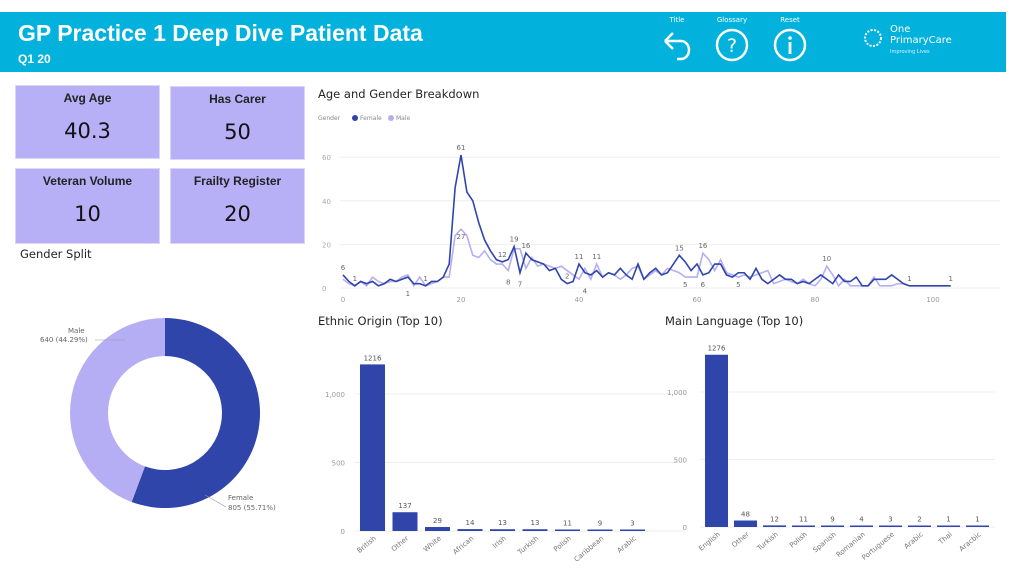  I want to click on series-line-male, so click(626, 257).